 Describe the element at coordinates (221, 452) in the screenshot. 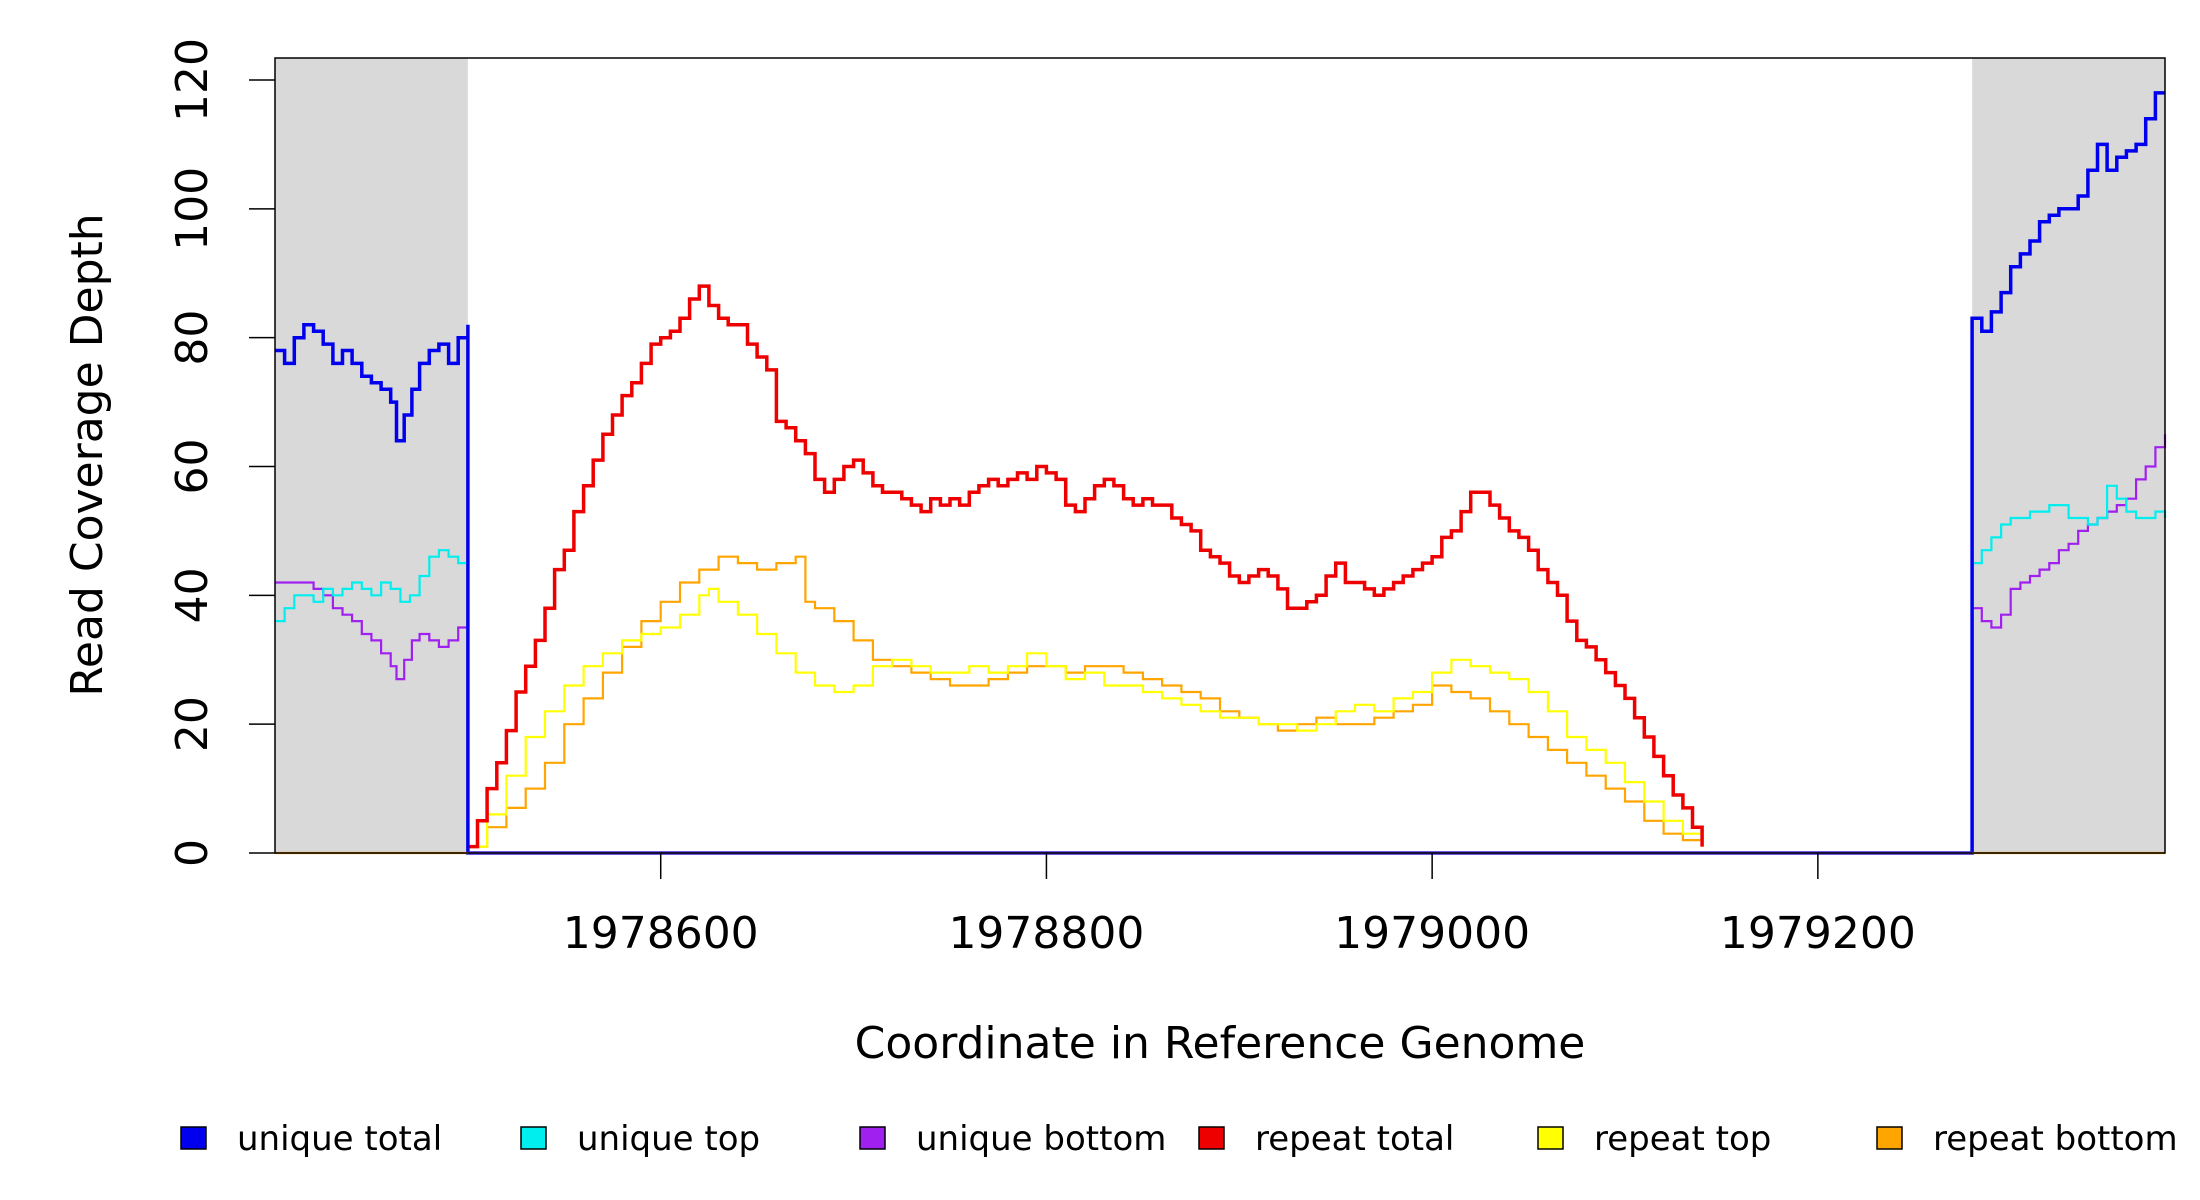

I see `y-axis: 0 20 40 60 80 100 120` at that location.